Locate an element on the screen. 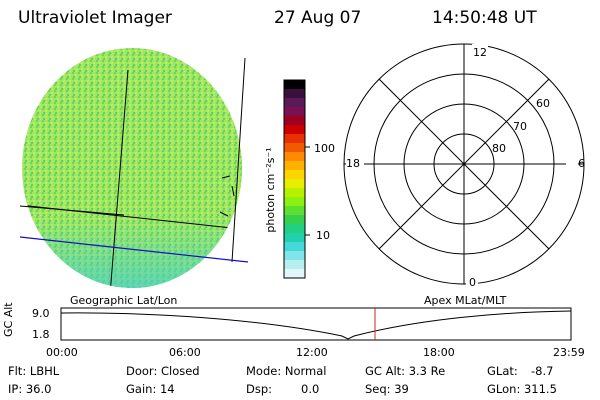 This screenshot has width=600, height=400. colorbar-tick-100: 100 is located at coordinates (324, 148).